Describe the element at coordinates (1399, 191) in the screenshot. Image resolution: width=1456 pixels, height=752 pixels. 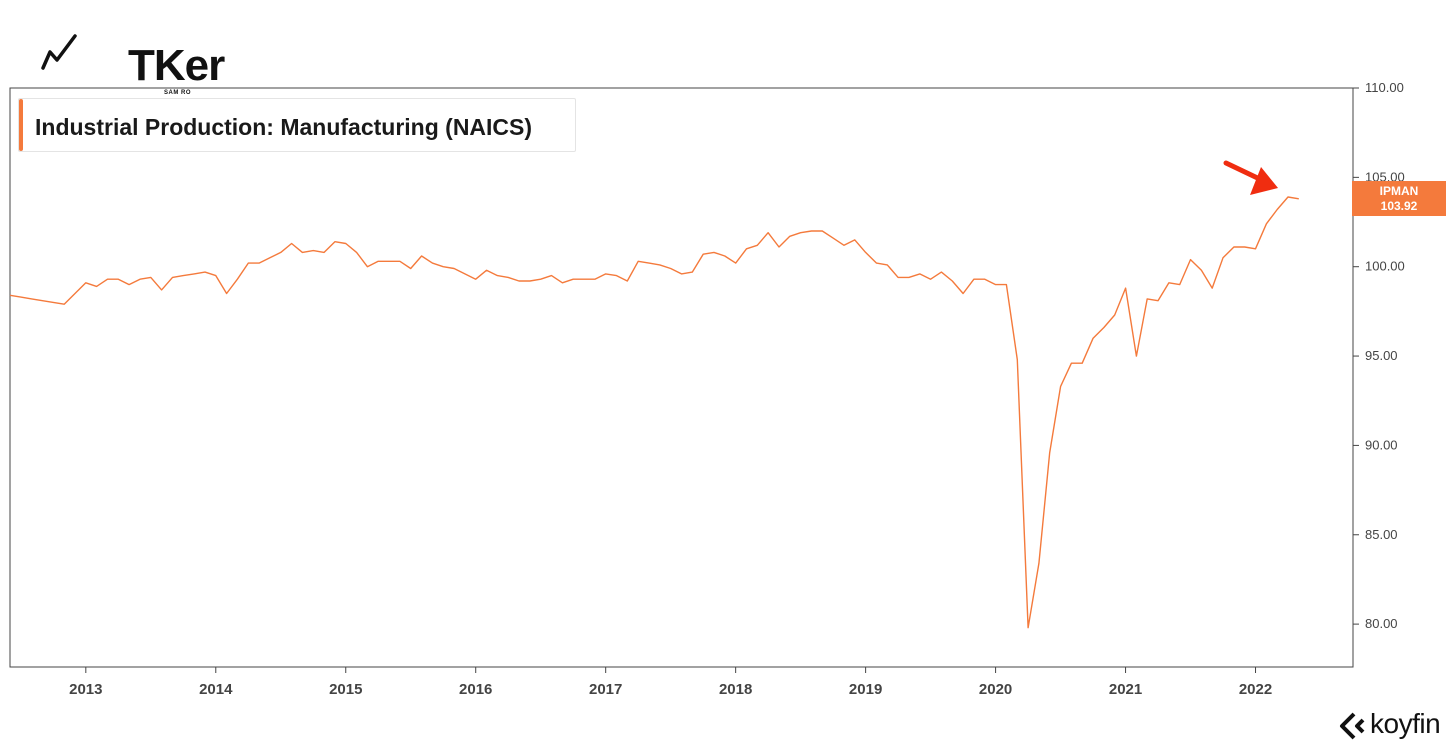
I see `badge-ticker: IPMAN` at that location.